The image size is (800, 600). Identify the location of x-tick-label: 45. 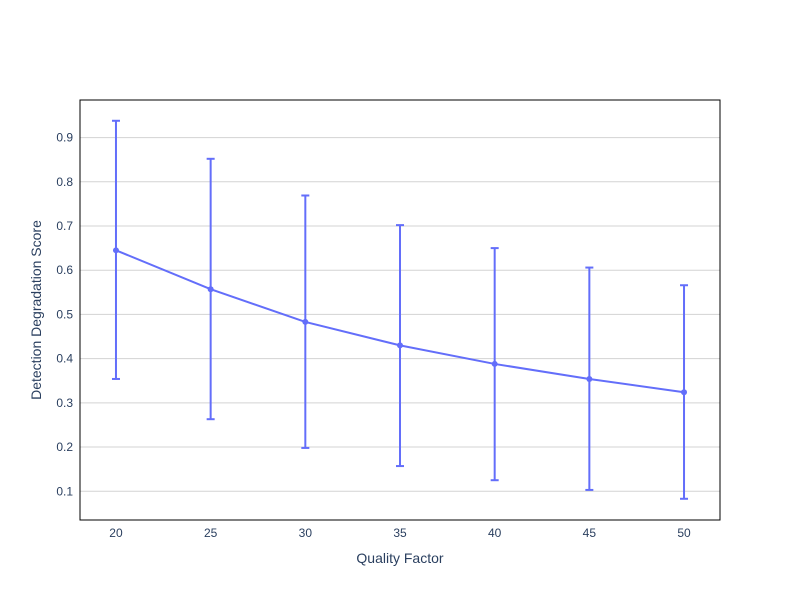
(590, 533).